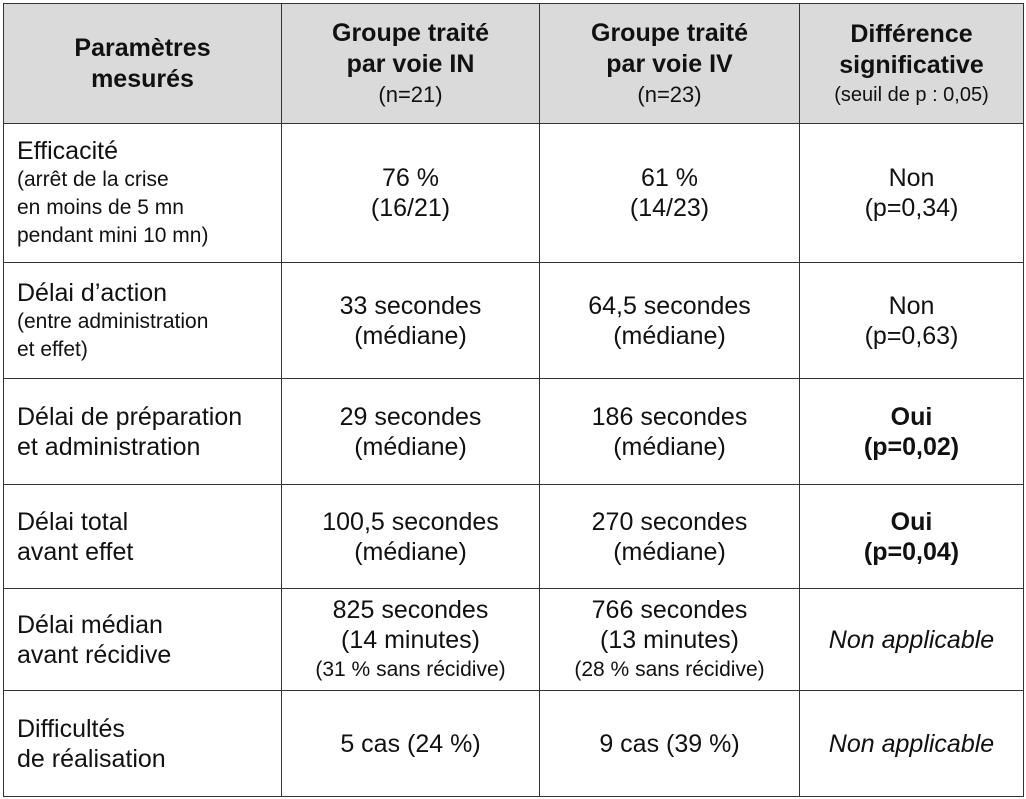  I want to click on parameter-detail: en moins de 5 mn, so click(100, 207).